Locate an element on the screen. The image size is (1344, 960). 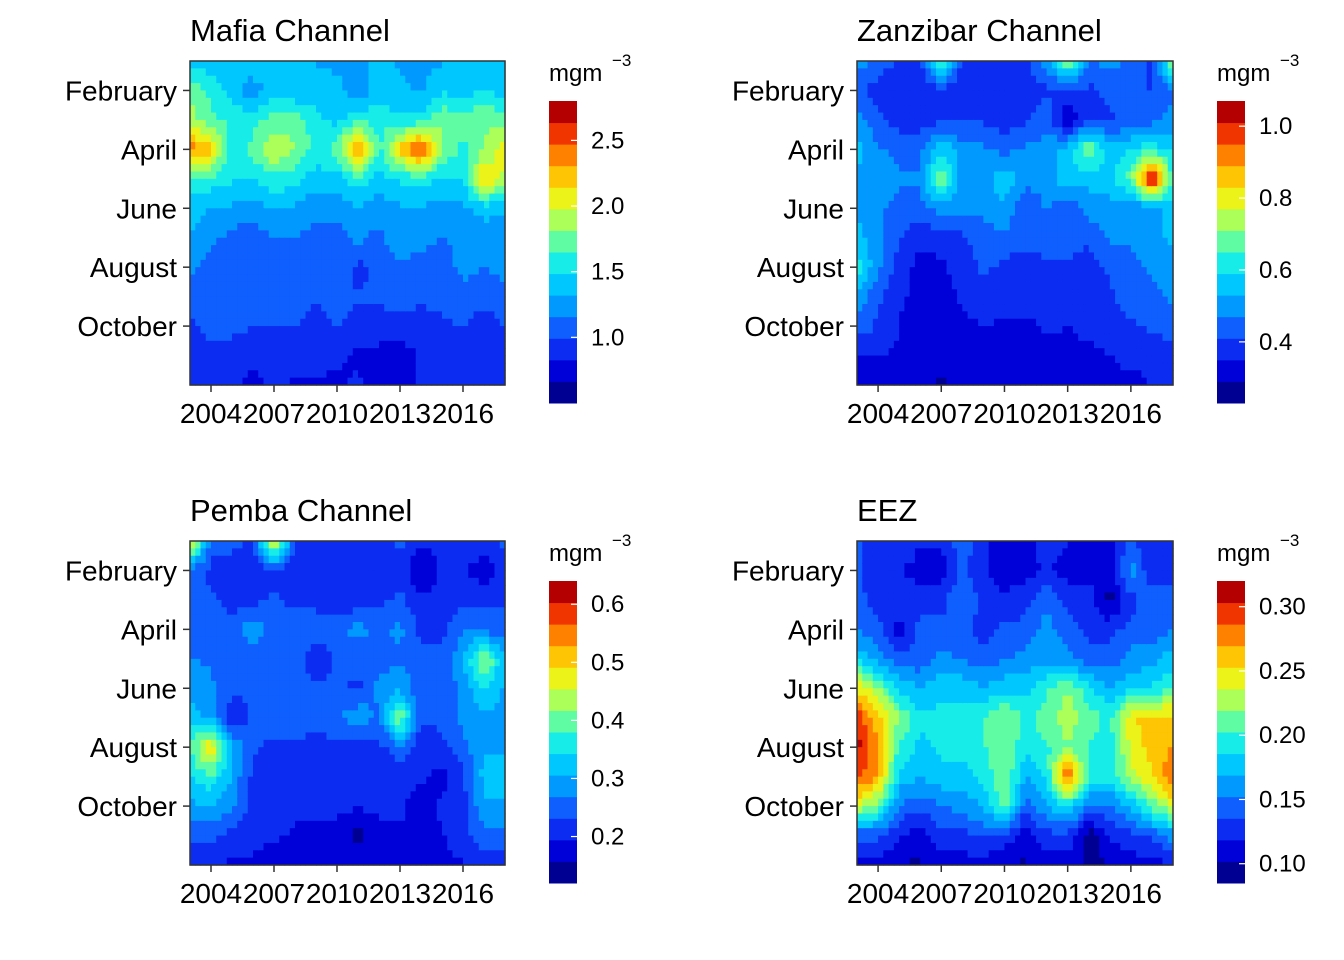
y-tick-label: October is located at coordinates (127, 326).